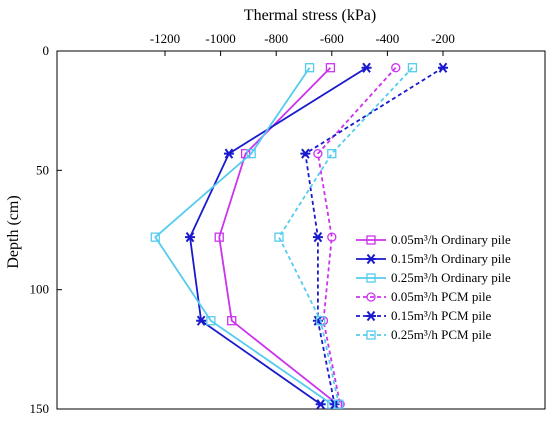  Describe the element at coordinates (443, 38) in the screenshot. I see `x-tick-label: -200` at that location.